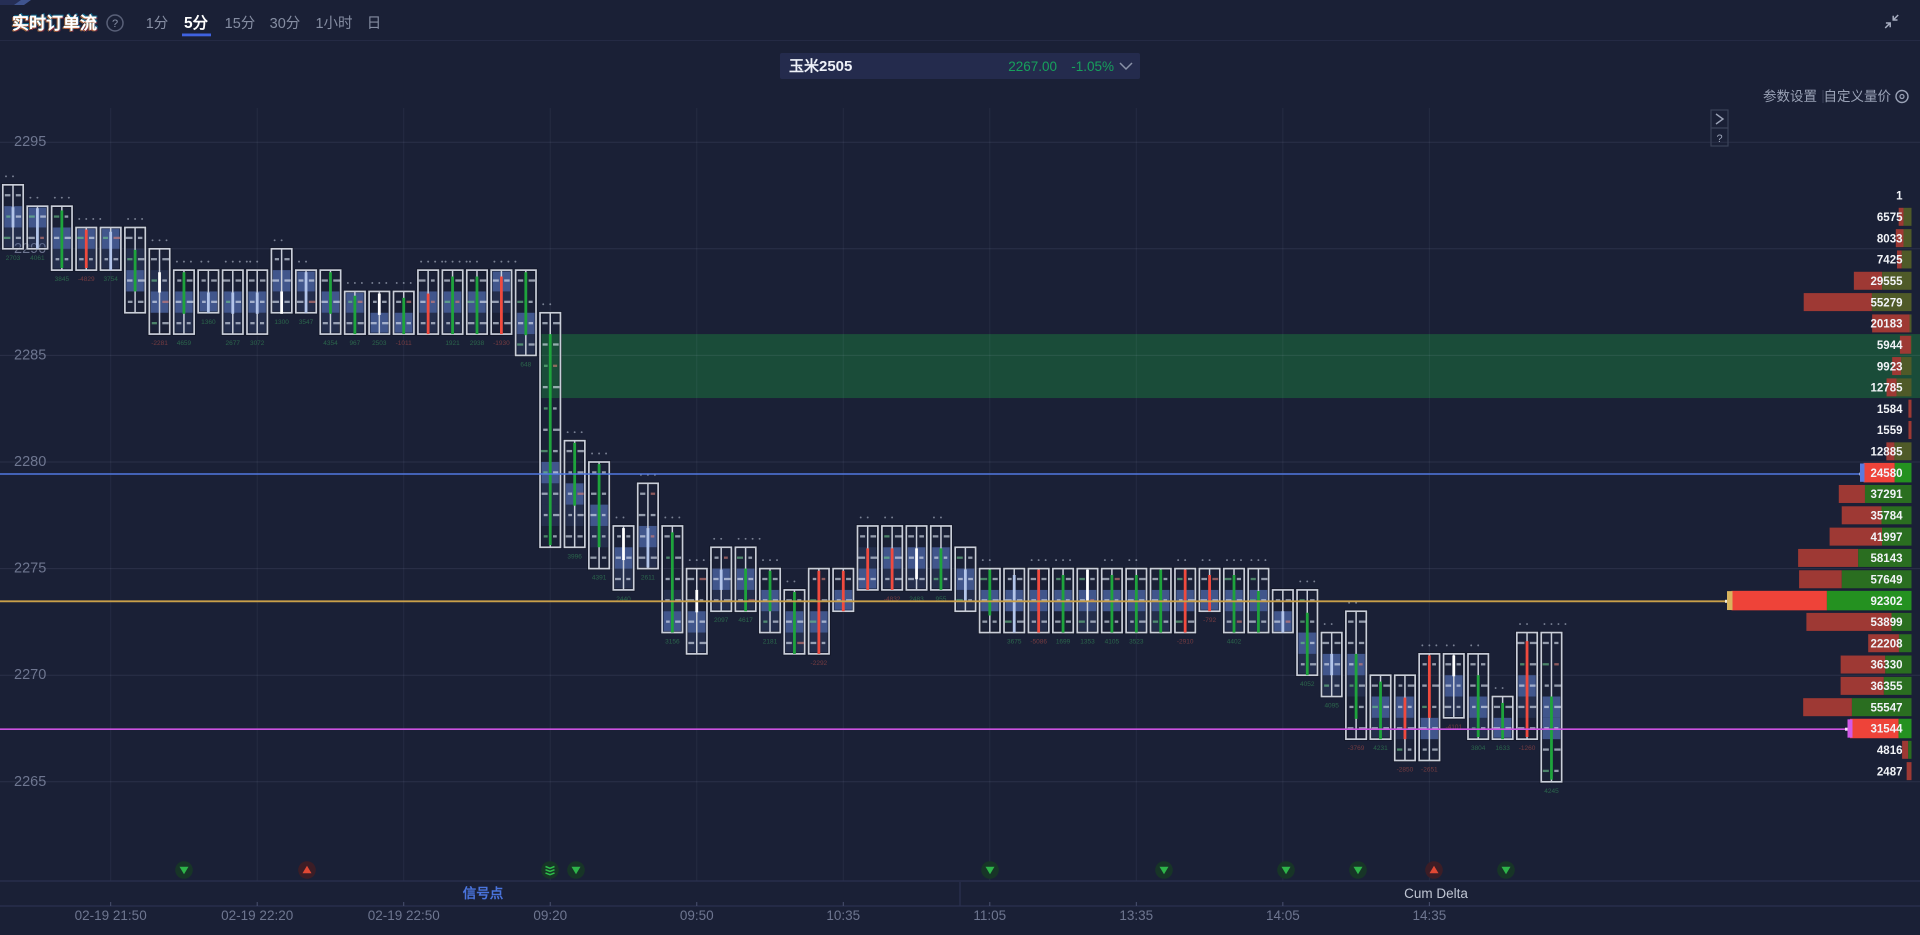 The width and height of the screenshot is (1920, 935). Describe the element at coordinates (13, 258) in the screenshot. I see `svg-text: 2703` at that location.